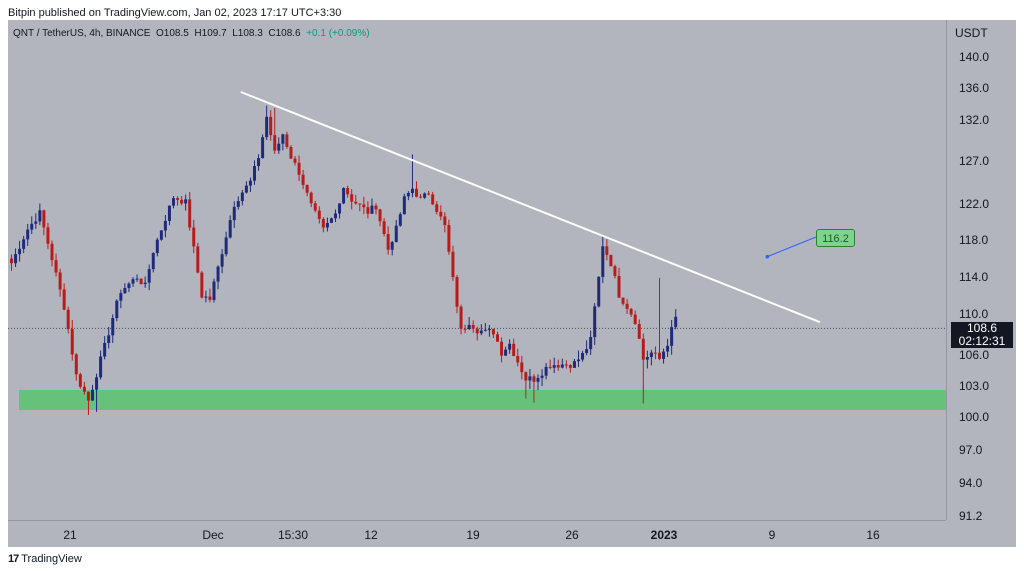  Describe the element at coordinates (482, 400) in the screenshot. I see `support-zone` at that location.